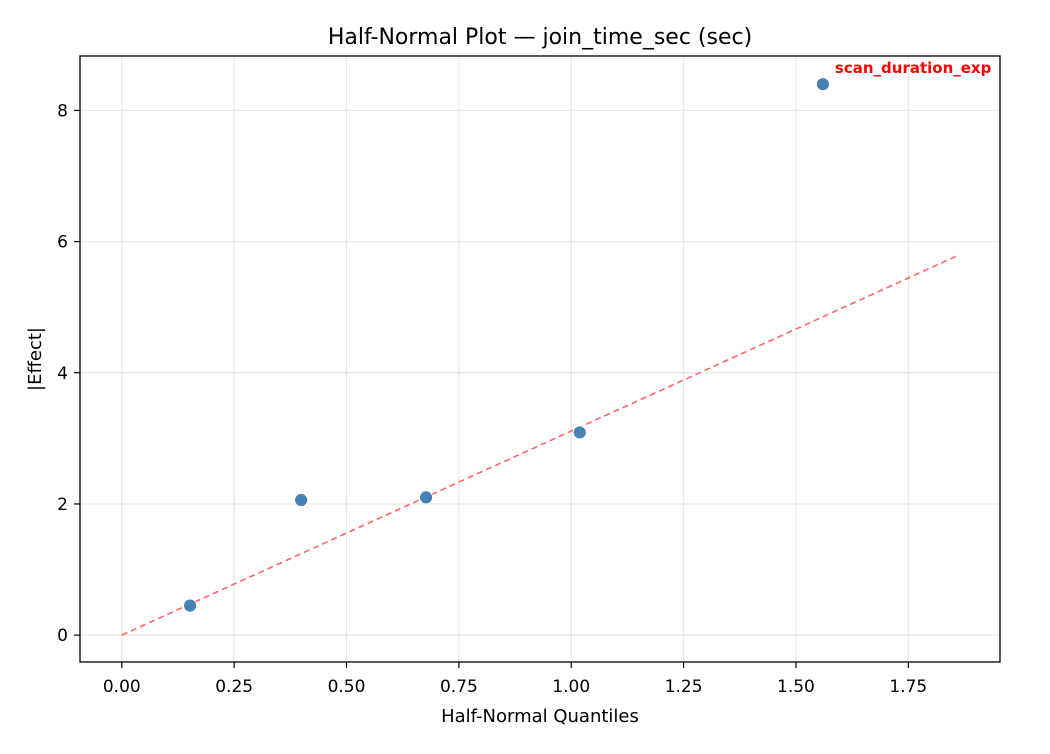  What do you see at coordinates (459, 687) in the screenshot?
I see `x-tick-label: 0.75` at bounding box center [459, 687].